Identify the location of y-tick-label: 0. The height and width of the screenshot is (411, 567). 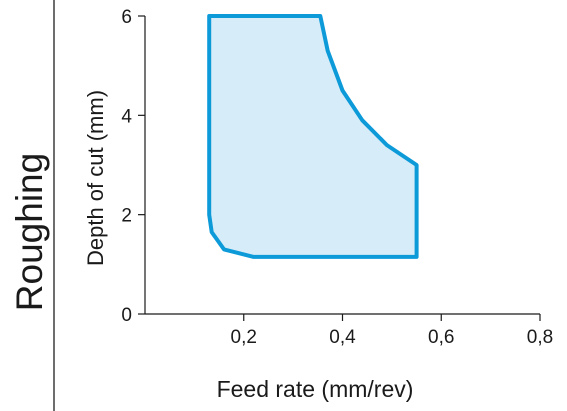
(126, 315).